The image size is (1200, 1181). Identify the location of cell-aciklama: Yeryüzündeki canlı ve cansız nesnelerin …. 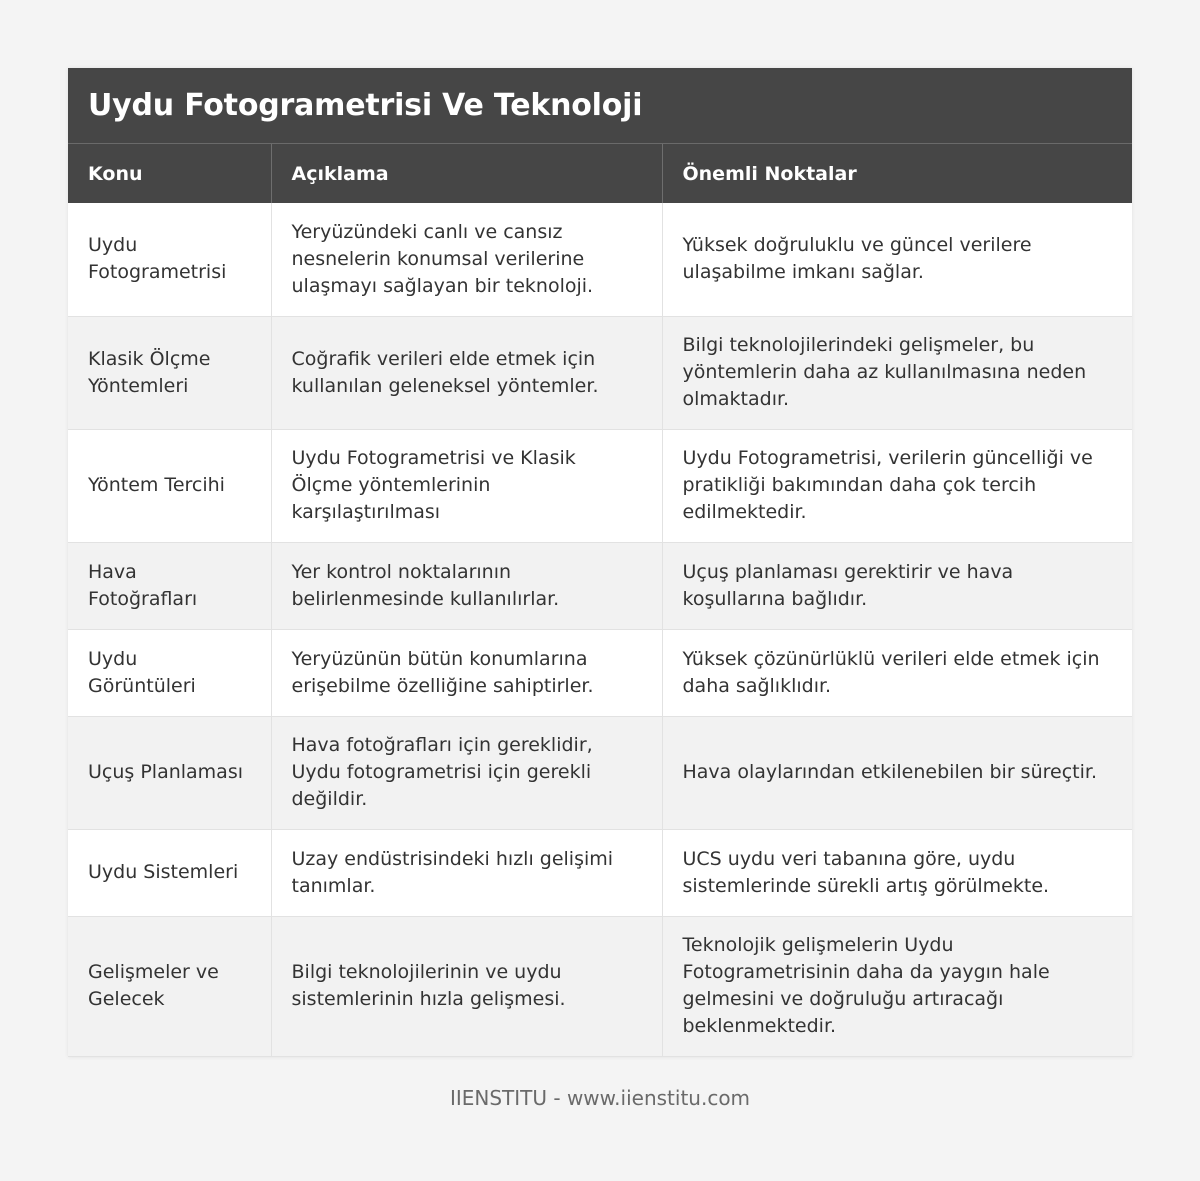
(467, 260).